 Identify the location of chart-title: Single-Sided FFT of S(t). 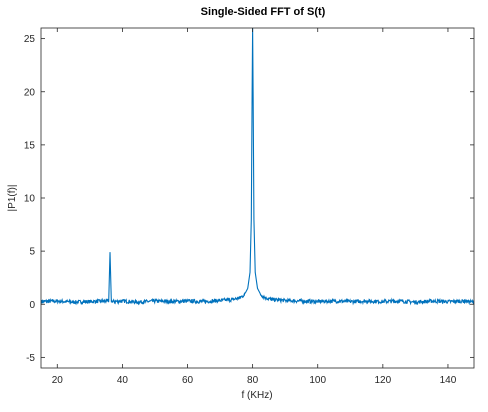
(263, 12).